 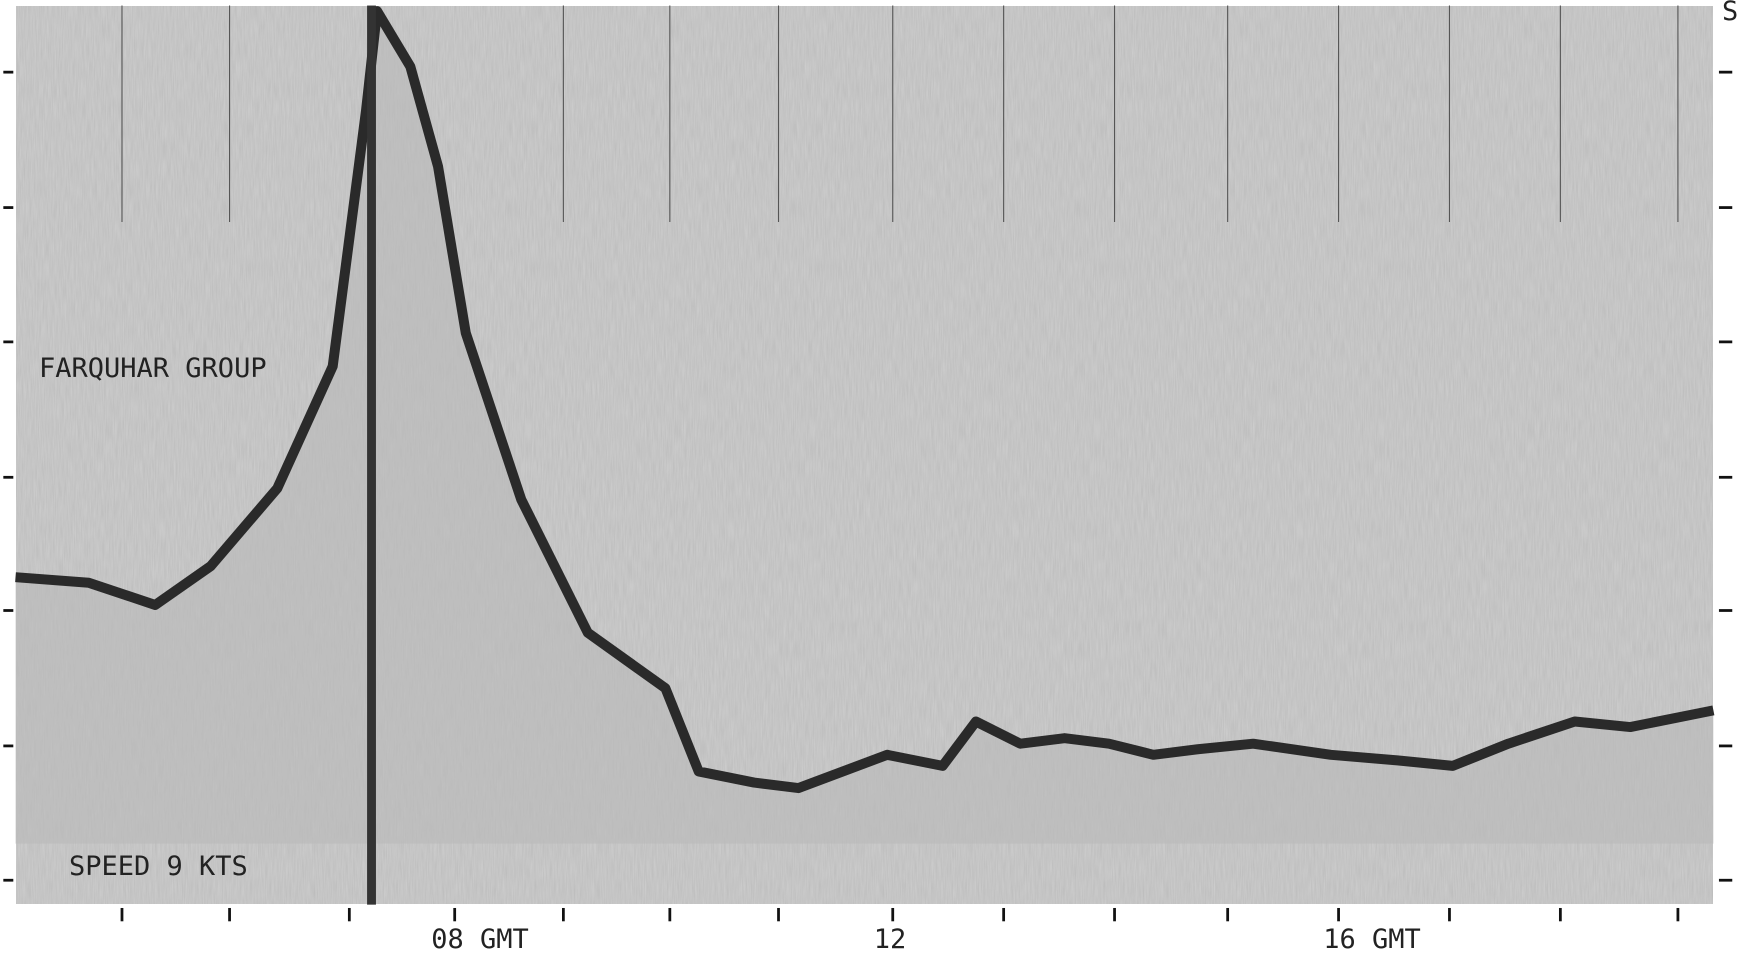 I want to click on vertical-band, so click(x=371, y=455).